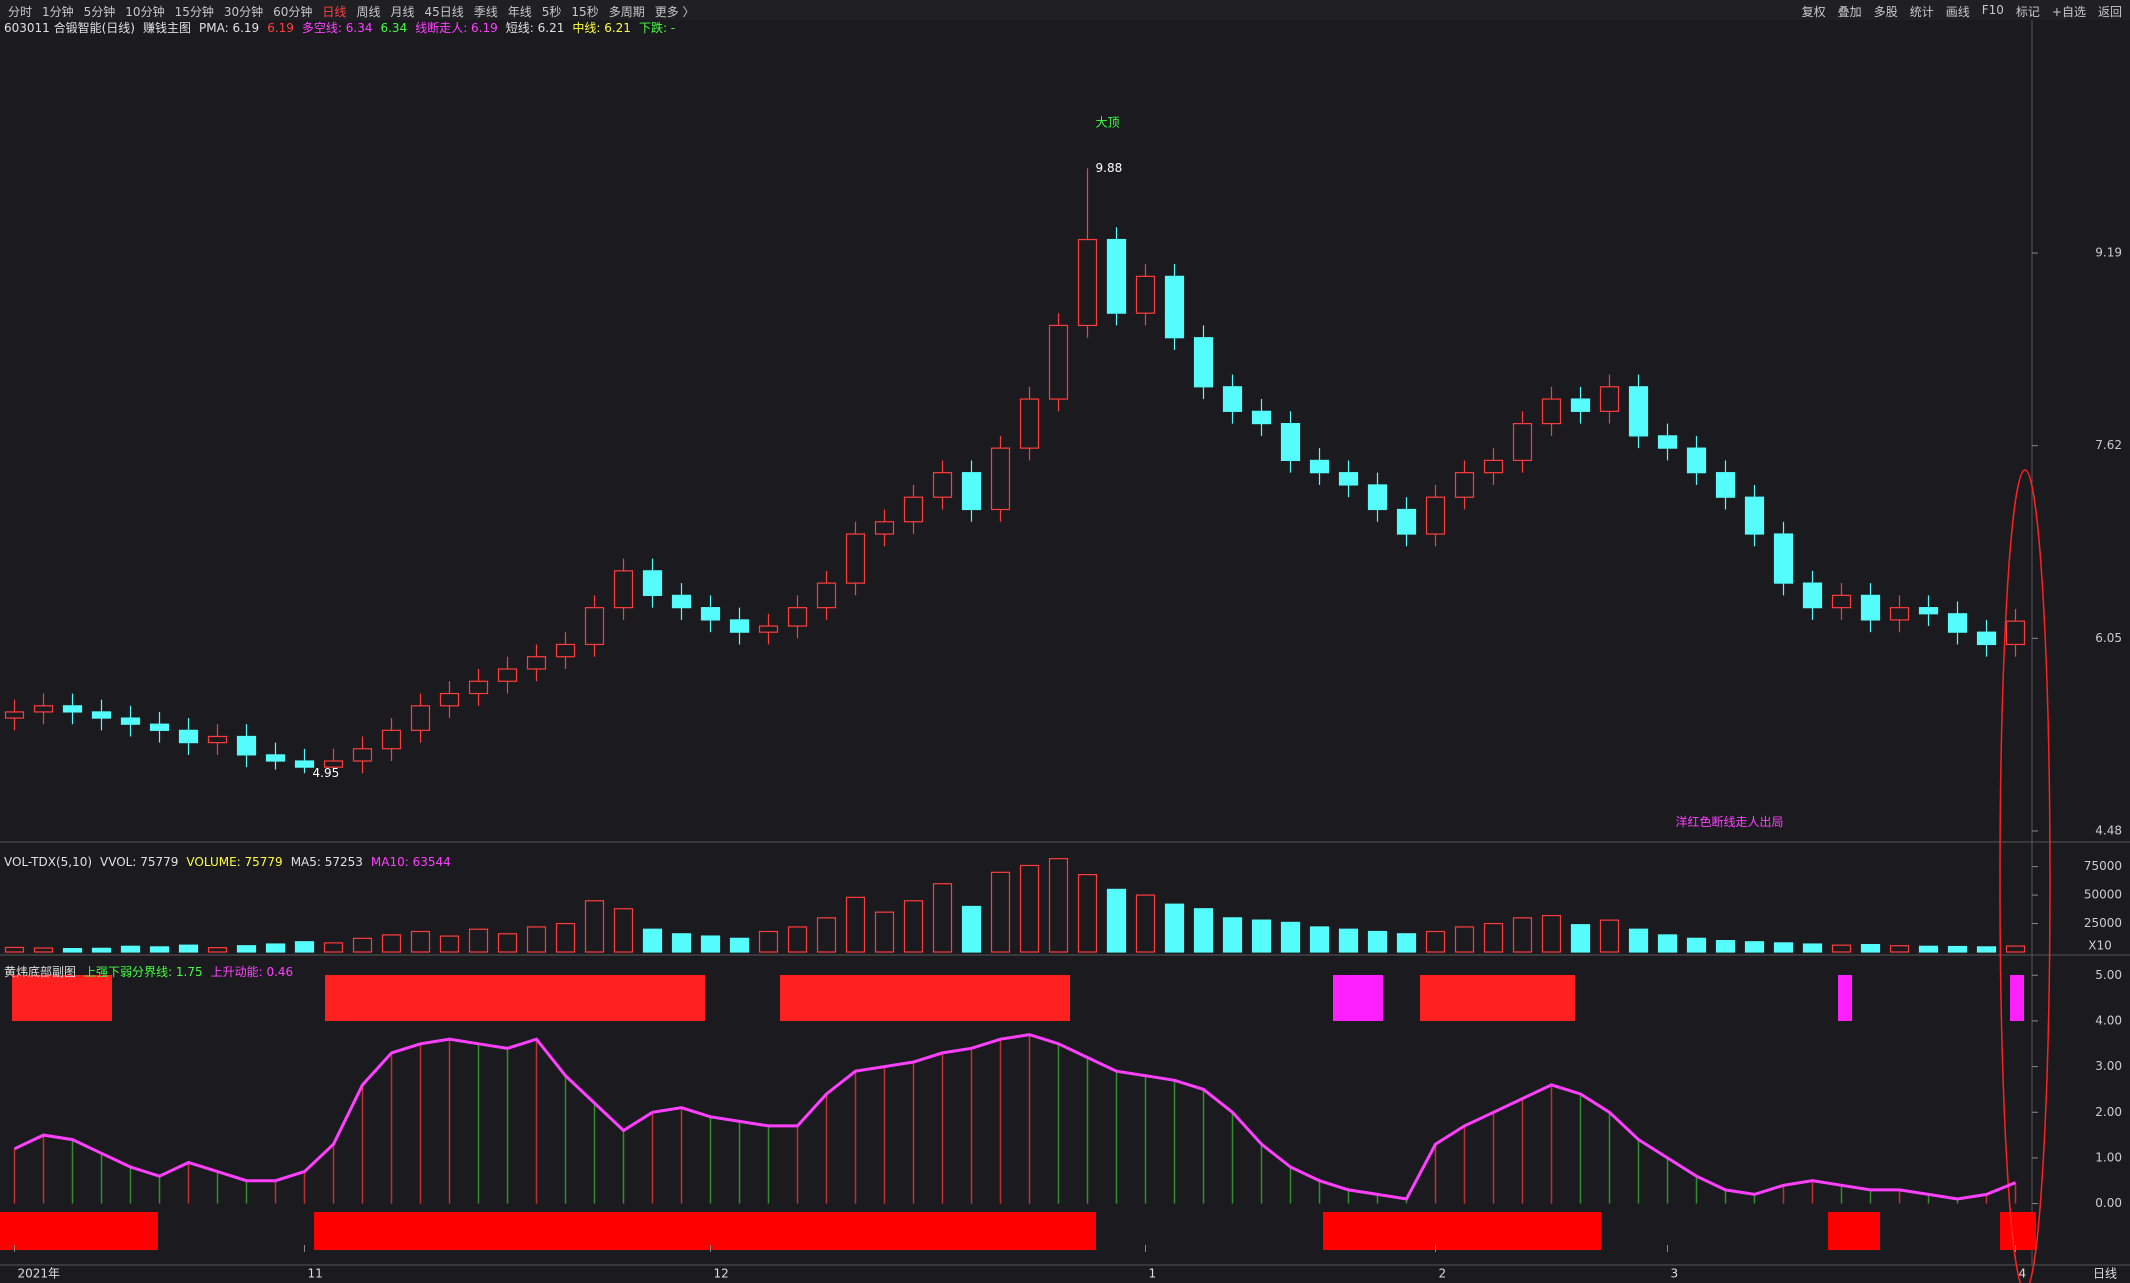 This screenshot has height=1283, width=2130. What do you see at coordinates (2068, 12) in the screenshot?
I see `toolbar-button: +自选` at bounding box center [2068, 12].